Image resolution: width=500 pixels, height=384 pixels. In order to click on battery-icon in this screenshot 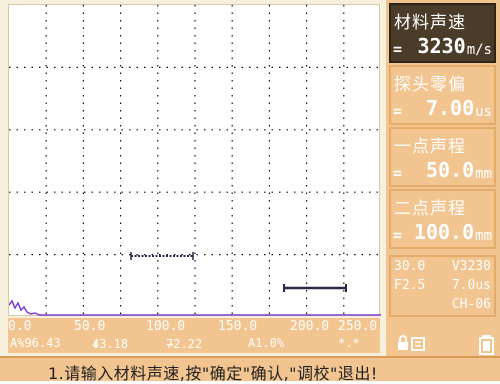, I will do `click(486, 345)`.